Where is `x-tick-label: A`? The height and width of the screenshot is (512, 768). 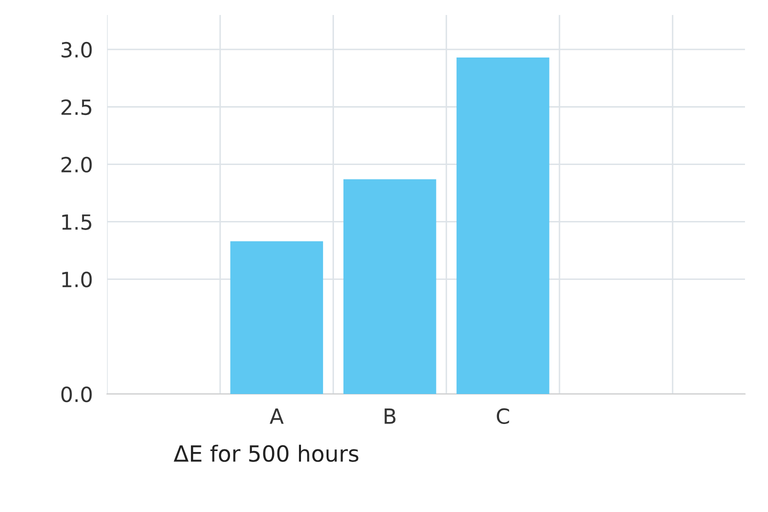 x-tick-label: A is located at coordinates (277, 416).